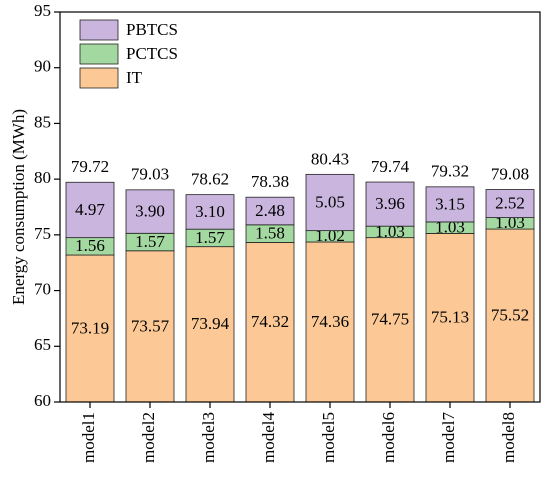 The height and width of the screenshot is (478, 550). Describe the element at coordinates (42, 288) in the screenshot. I see `y-tick-label: 70` at that location.